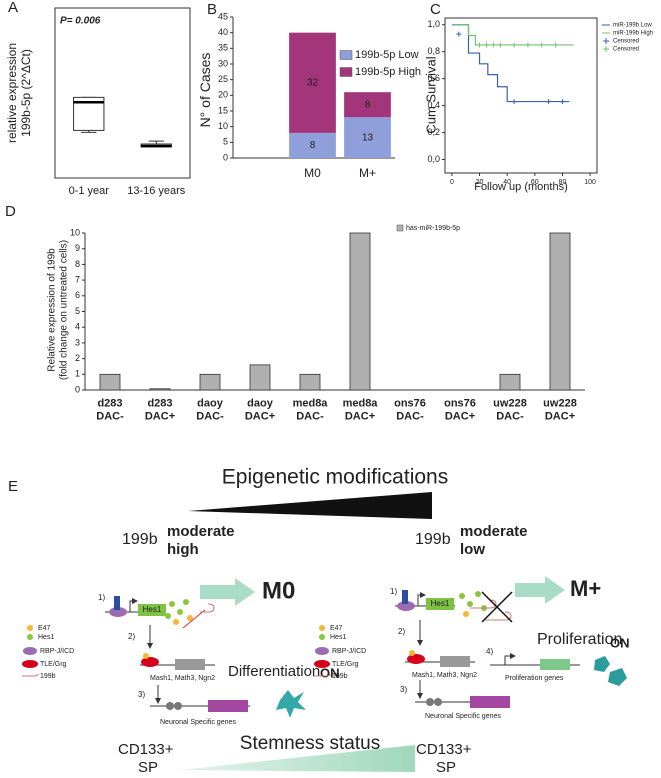  Describe the element at coordinates (312, 173) in the screenshot. I see `x-tick-label: M0` at that location.